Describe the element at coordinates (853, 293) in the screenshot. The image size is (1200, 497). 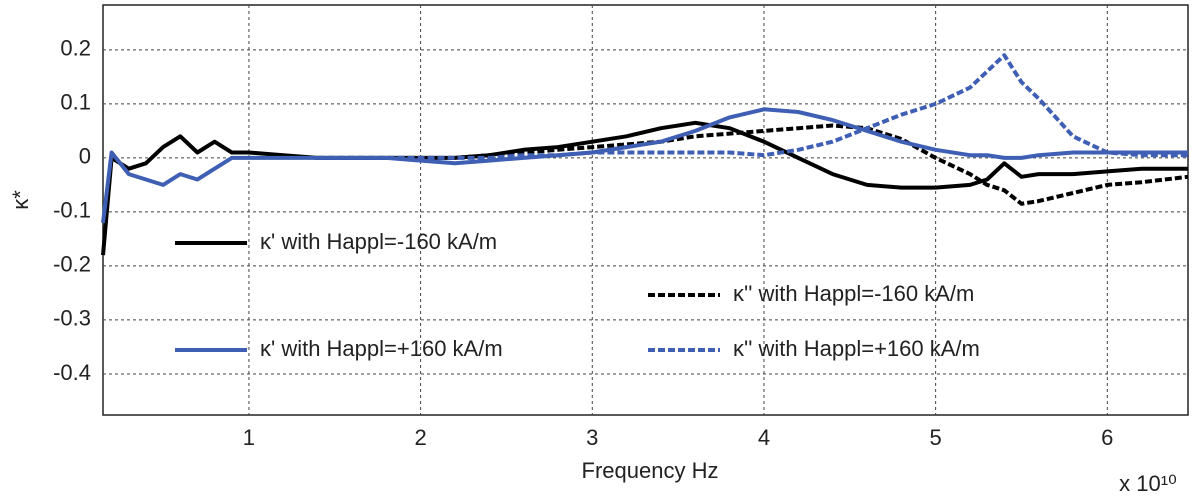
I see `legend-label: κ'' with Happl=-160 kA/m` at that location.